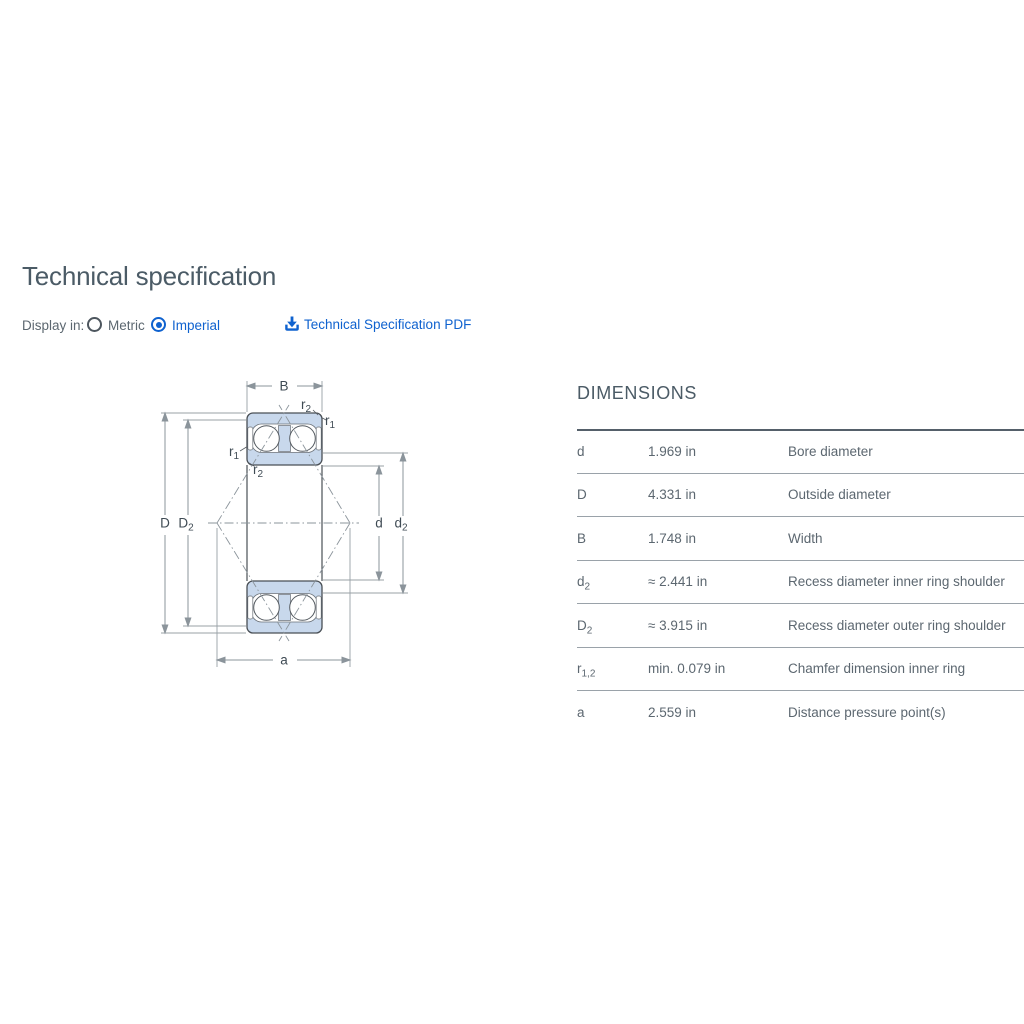 This screenshot has height=1024, width=1024. Describe the element at coordinates (306, 406) in the screenshot. I see `dim-label-r2-top: r2` at that location.